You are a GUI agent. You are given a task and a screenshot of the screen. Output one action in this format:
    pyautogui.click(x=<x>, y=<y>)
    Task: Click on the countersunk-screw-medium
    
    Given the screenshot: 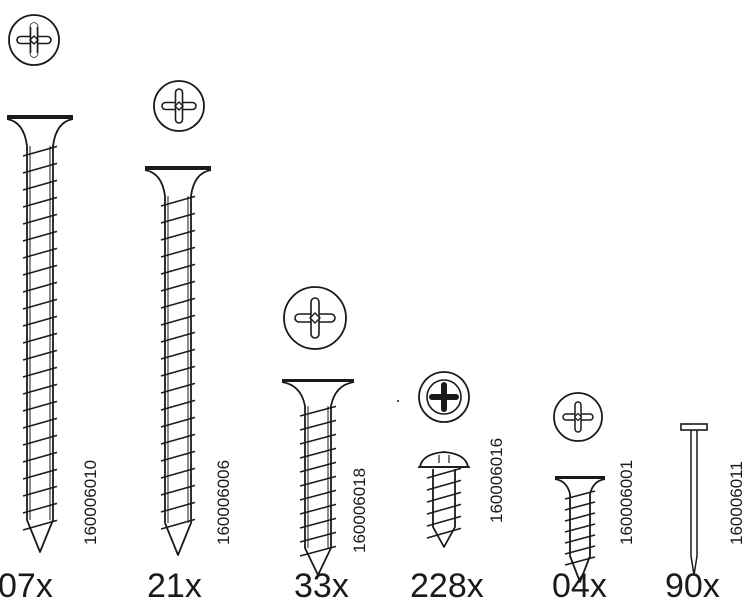 What is the action you would take?
    pyautogui.click(x=178, y=361)
    